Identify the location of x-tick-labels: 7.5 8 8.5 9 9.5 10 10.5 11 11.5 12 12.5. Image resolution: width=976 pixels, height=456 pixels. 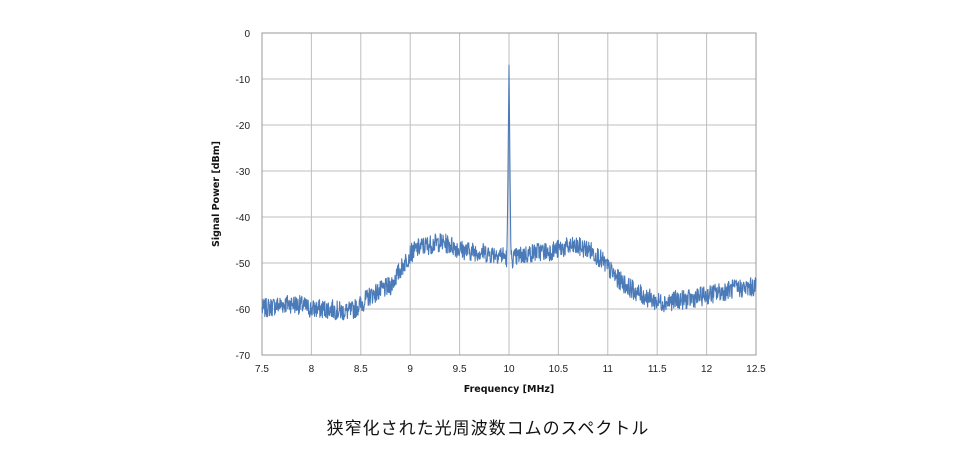
(510, 369).